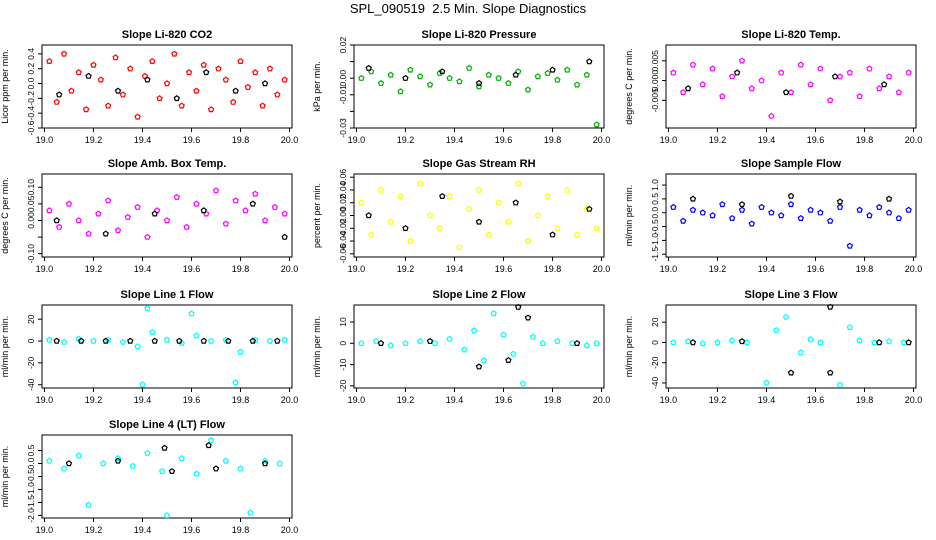  I want to click on x-tick-label: 19.6, so click(504, 140).